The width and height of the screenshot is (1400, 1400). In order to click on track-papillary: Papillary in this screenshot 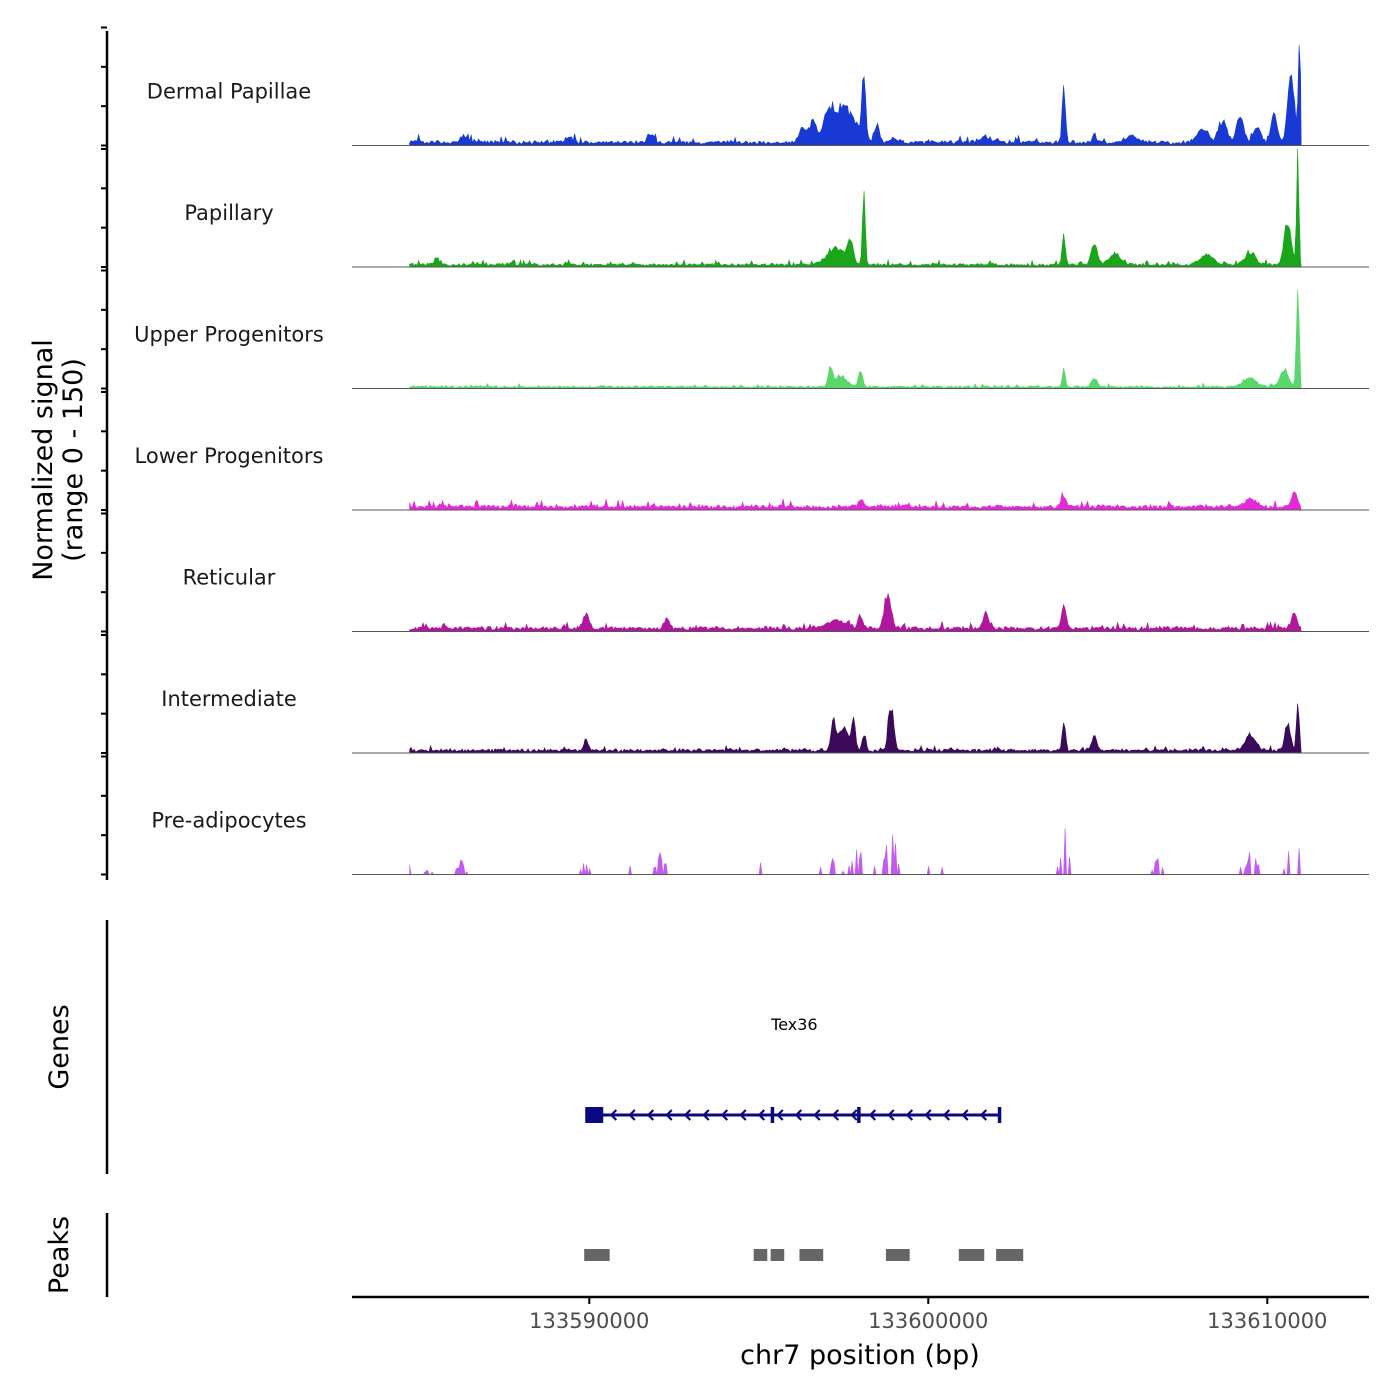, I will do `click(776, 208)`.